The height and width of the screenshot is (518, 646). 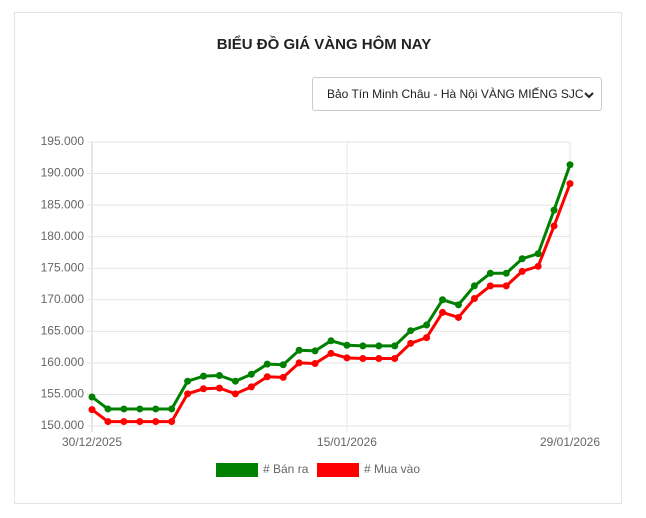 What do you see at coordinates (63, 331) in the screenshot?
I see `y-tick-label: 165.000` at bounding box center [63, 331].